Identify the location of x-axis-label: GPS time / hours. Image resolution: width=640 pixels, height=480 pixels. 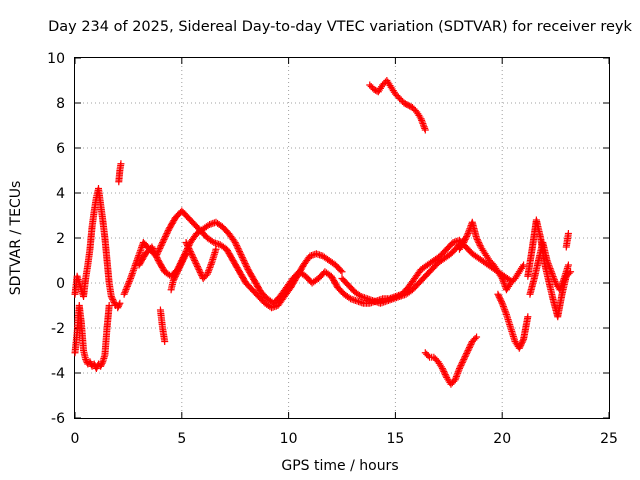
(339, 466).